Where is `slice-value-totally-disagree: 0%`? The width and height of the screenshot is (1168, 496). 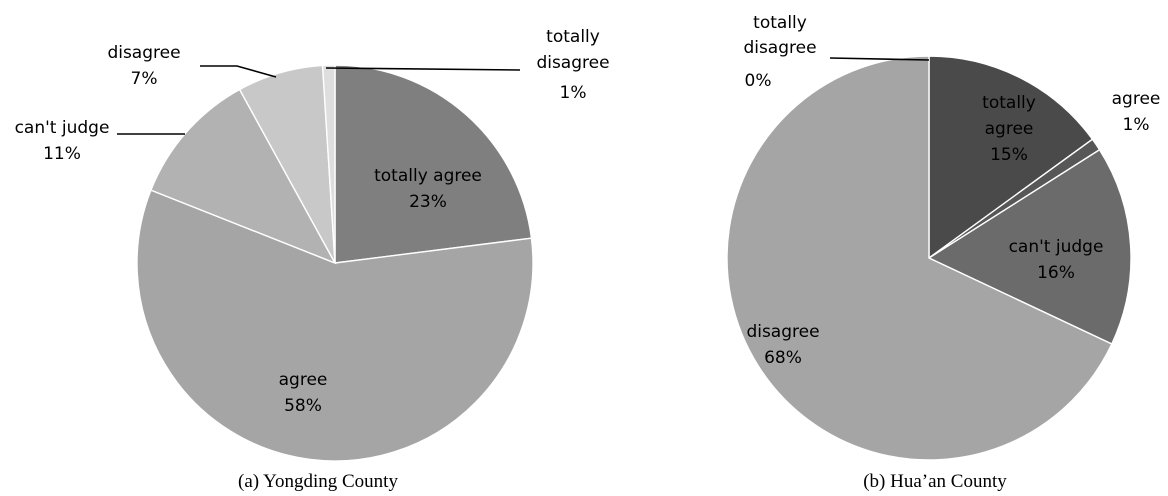
slice-value-totally-disagree: 0% is located at coordinates (758, 81).